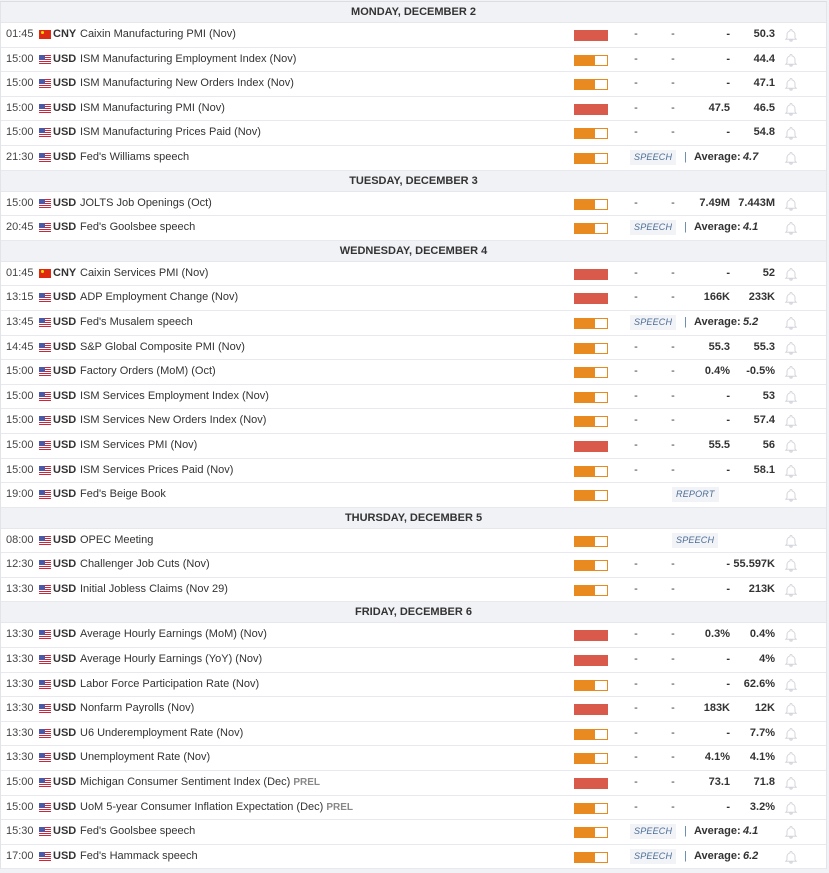  I want to click on event-name: Initial Jobless Claims (Nov 29), so click(154, 589).